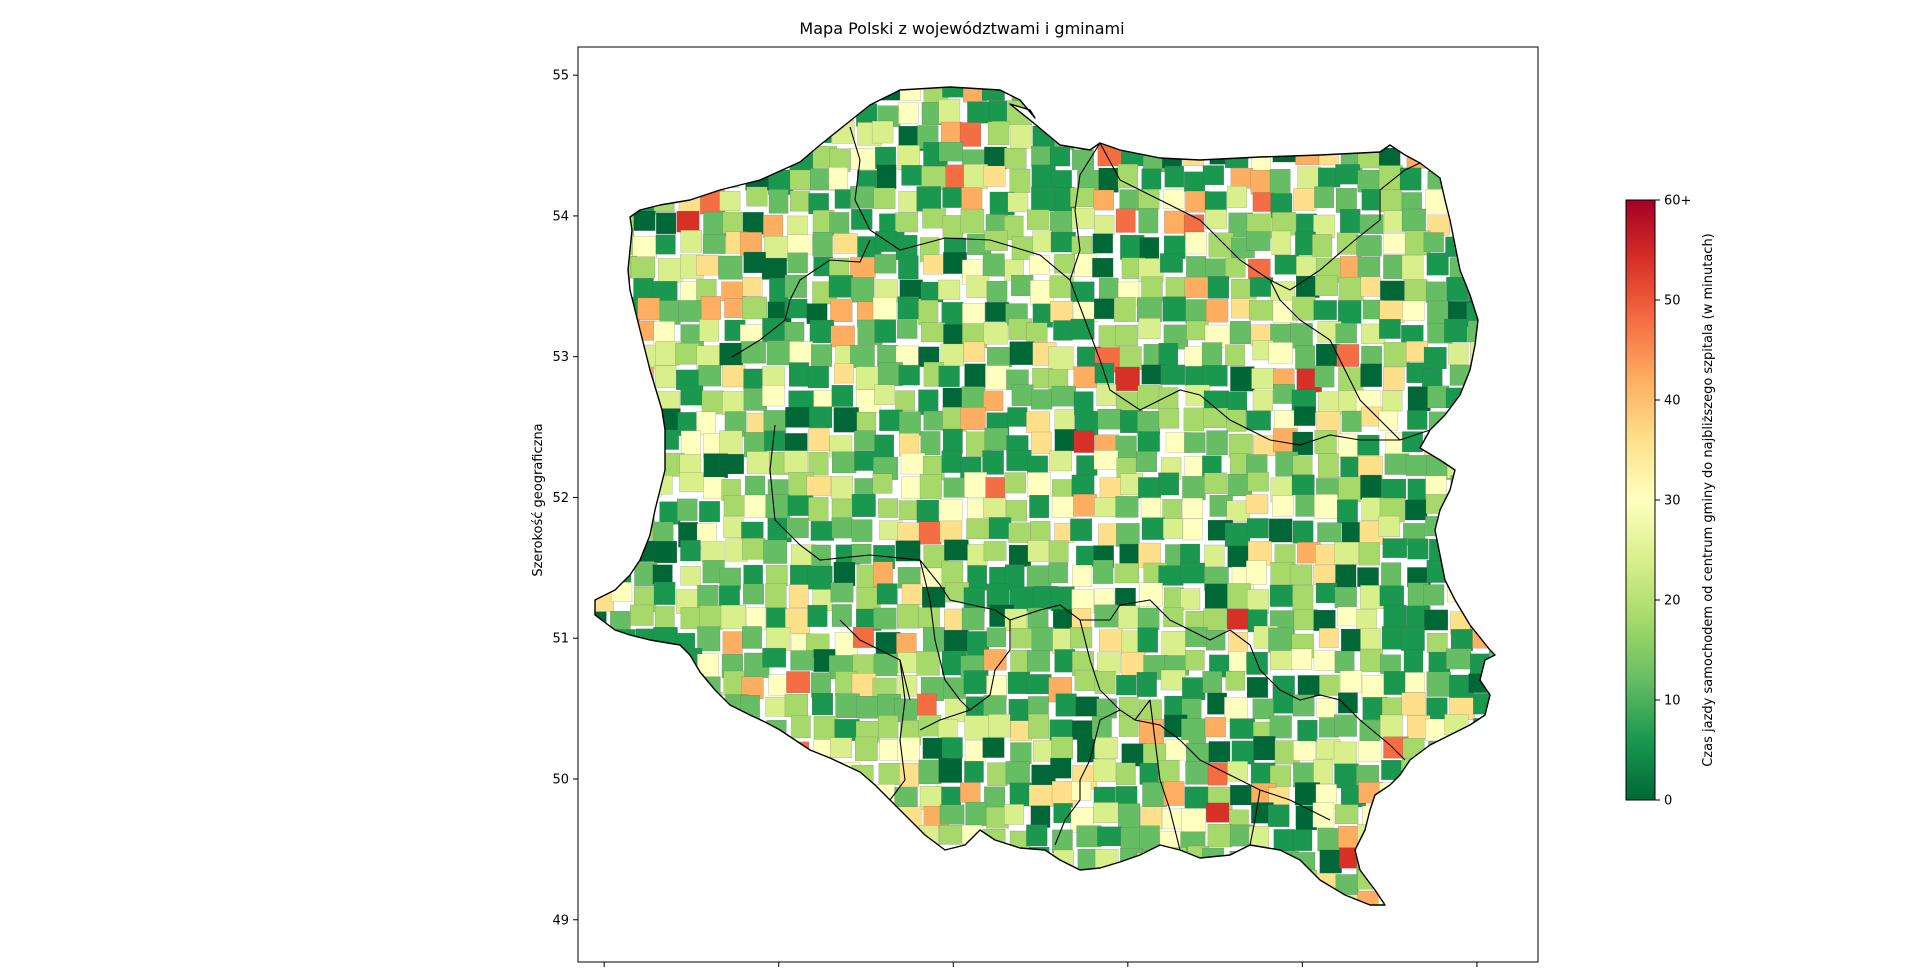 Image resolution: width=1920 pixels, height=971 pixels. Describe the element at coordinates (1672, 501) in the screenshot. I see `colorbar-tick-label: 30` at that location.